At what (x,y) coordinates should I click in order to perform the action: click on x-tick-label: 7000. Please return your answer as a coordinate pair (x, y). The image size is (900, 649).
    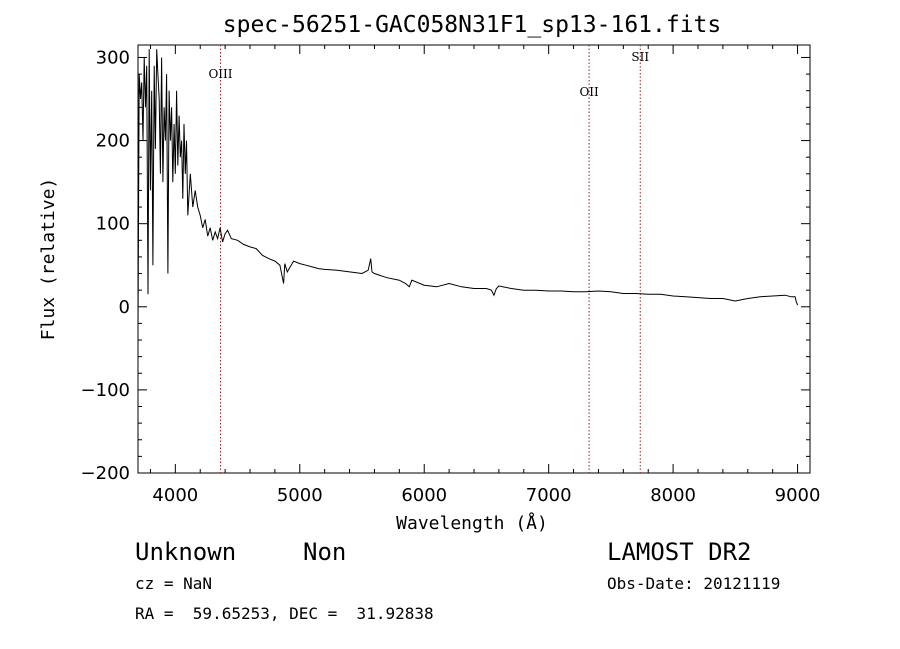
    Looking at the image, I should click on (549, 495).